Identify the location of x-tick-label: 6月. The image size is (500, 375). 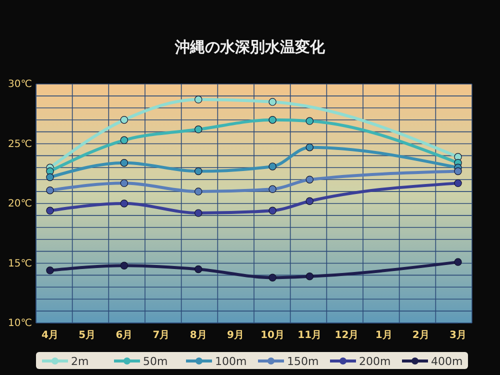
(124, 336).